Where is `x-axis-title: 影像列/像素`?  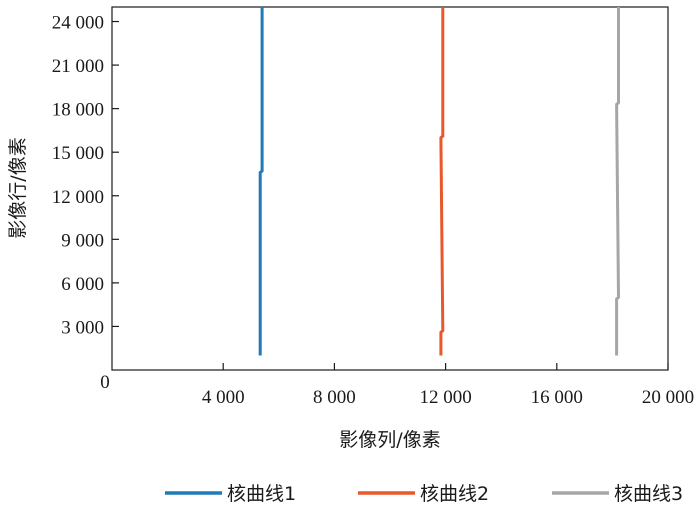
x-axis-title: 影像列/像素 is located at coordinates (389, 440).